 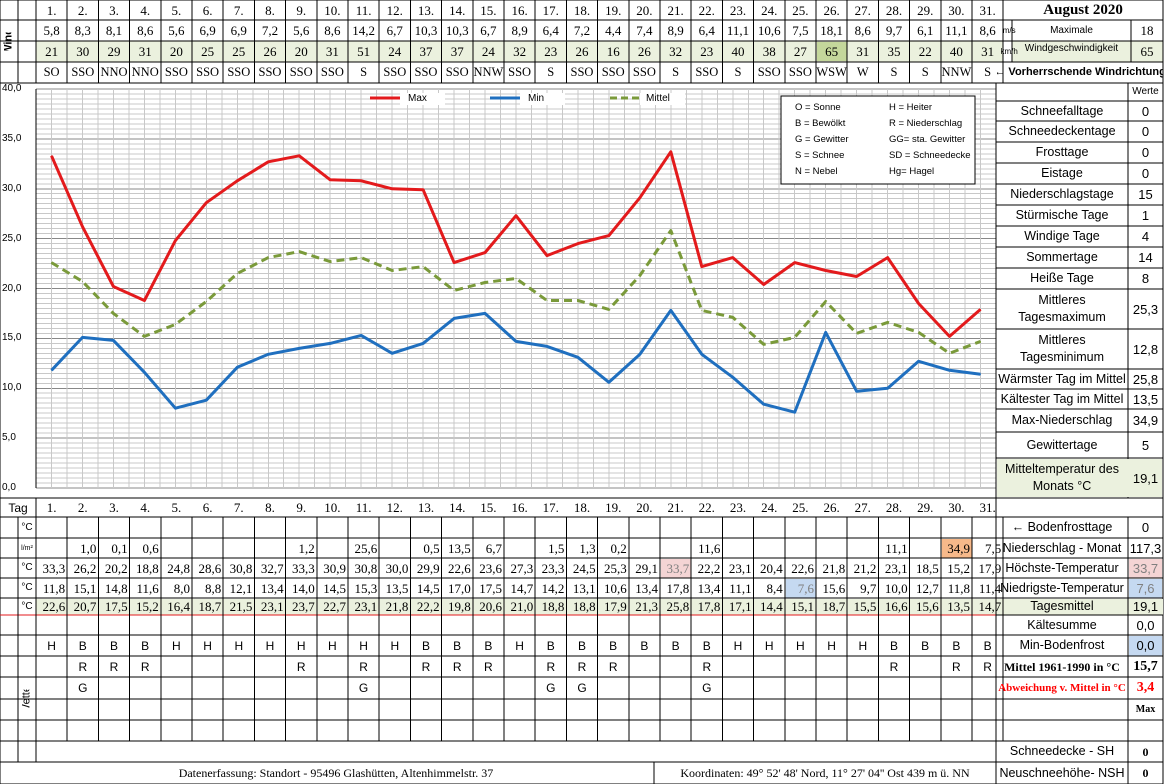 What do you see at coordinates (644, 507) in the screenshot?
I see `table-day-header: 20.` at bounding box center [644, 507].